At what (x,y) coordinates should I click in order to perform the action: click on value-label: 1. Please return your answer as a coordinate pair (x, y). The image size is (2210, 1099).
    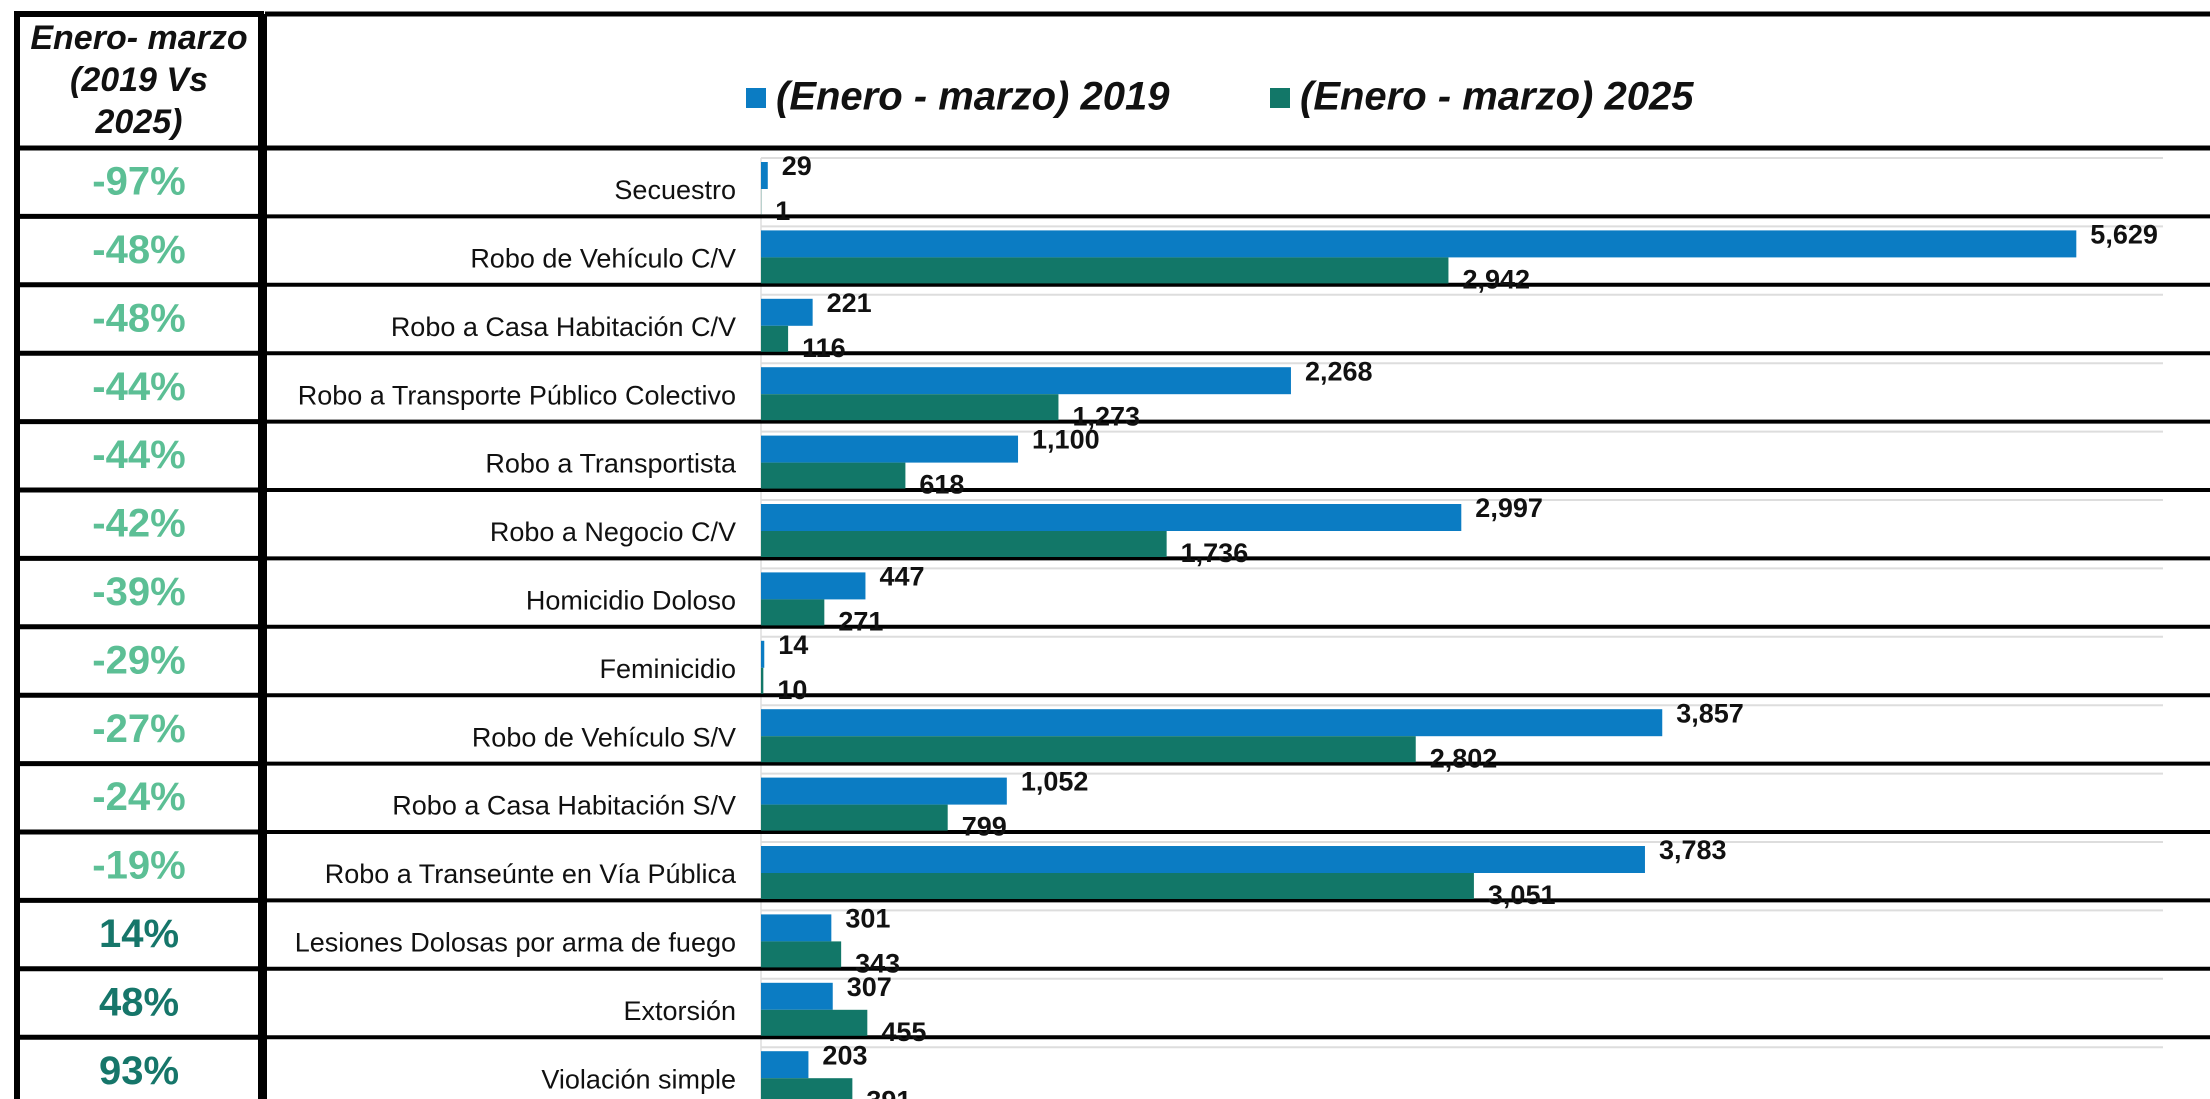
    Looking at the image, I should click on (782, 211).